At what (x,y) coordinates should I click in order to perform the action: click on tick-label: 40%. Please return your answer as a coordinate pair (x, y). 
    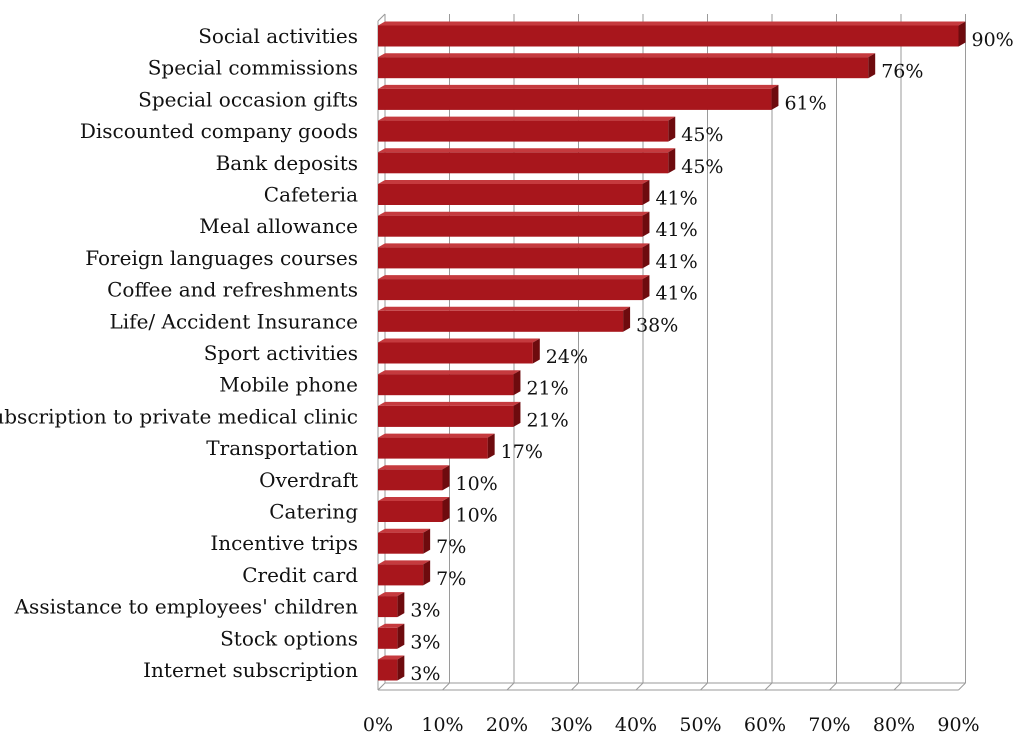
    Looking at the image, I should click on (636, 725).